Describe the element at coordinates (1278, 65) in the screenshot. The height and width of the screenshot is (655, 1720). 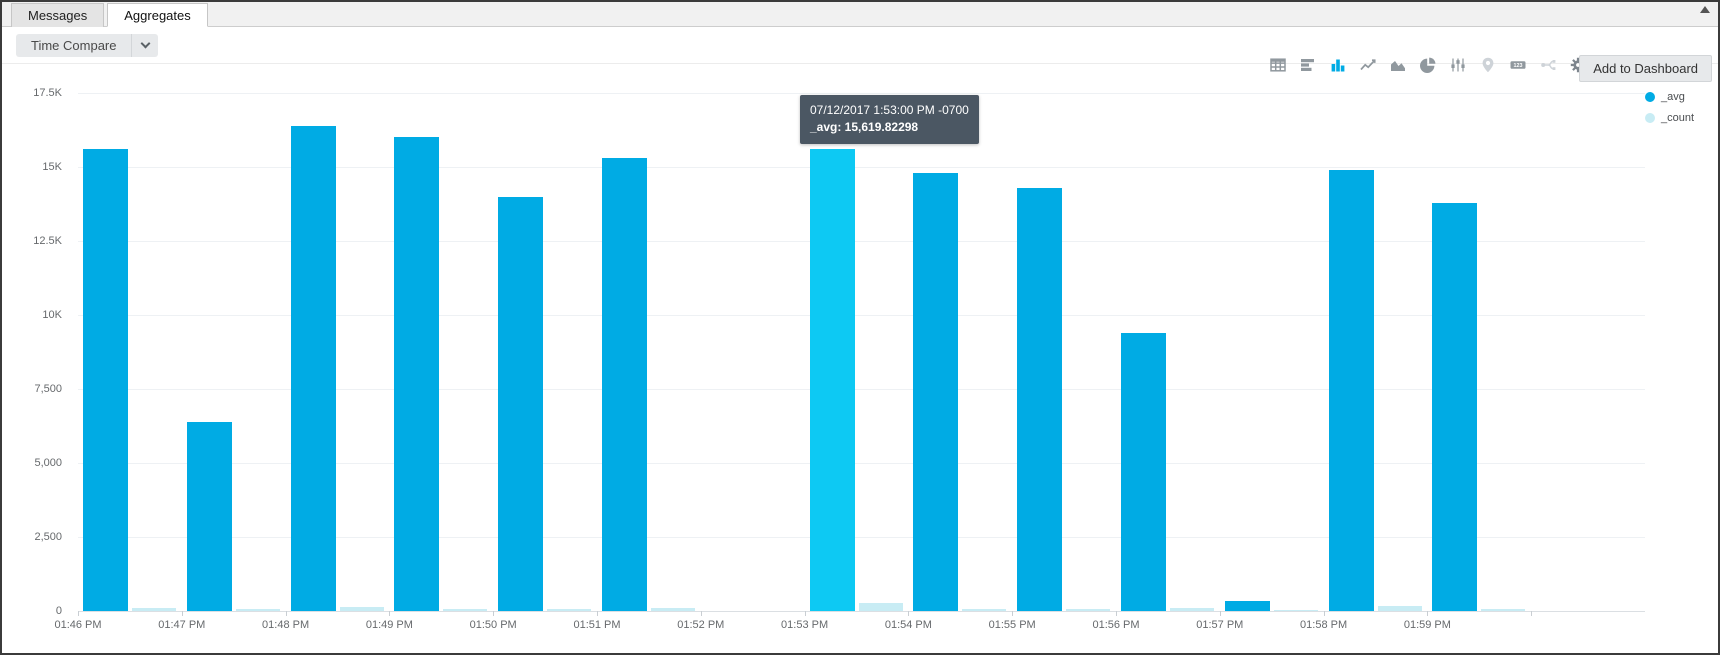
I see `table-icon` at that location.